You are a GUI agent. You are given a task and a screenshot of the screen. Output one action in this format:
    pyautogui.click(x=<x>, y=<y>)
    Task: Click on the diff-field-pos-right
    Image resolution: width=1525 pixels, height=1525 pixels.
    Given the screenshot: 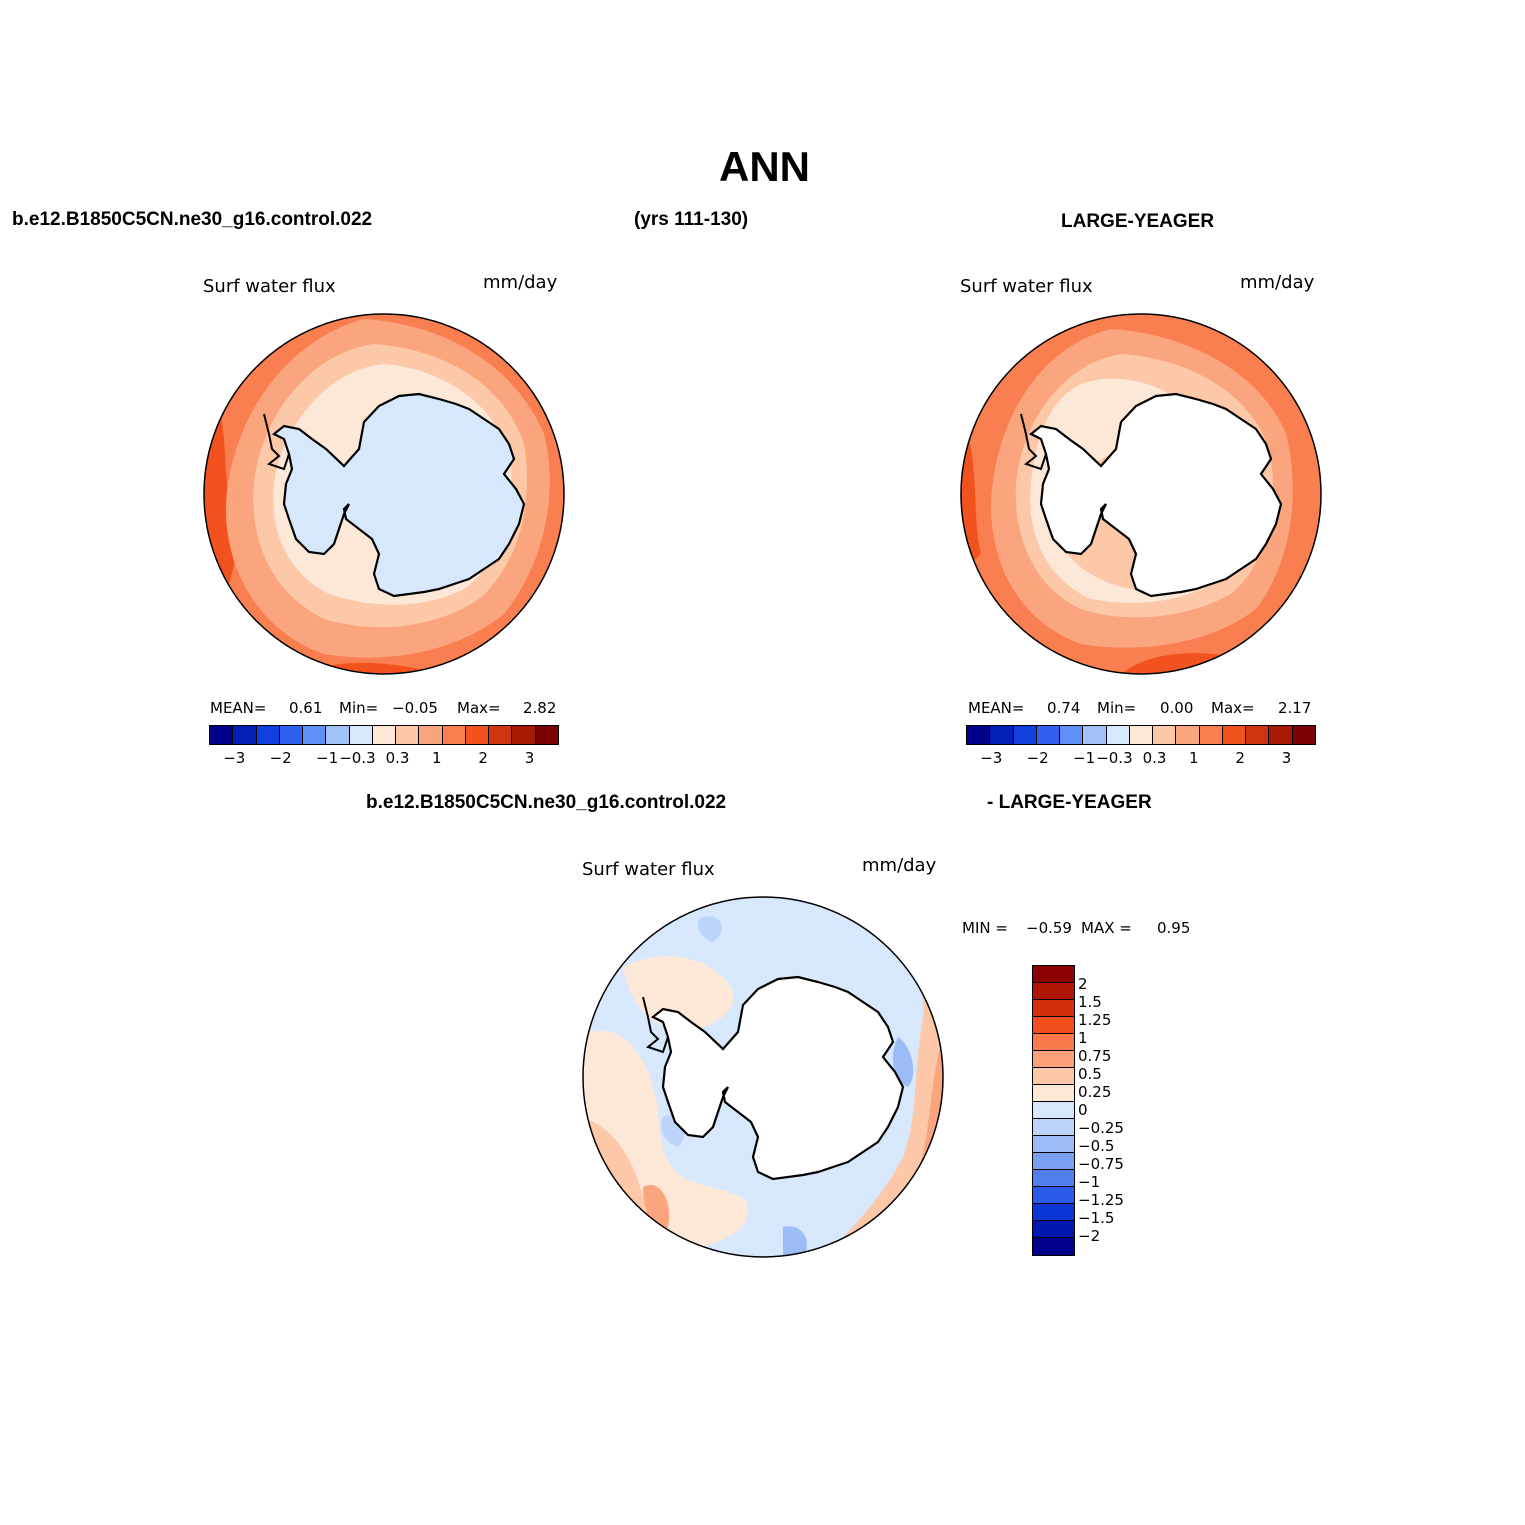 What is the action you would take?
    pyautogui.click(x=883, y=1077)
    